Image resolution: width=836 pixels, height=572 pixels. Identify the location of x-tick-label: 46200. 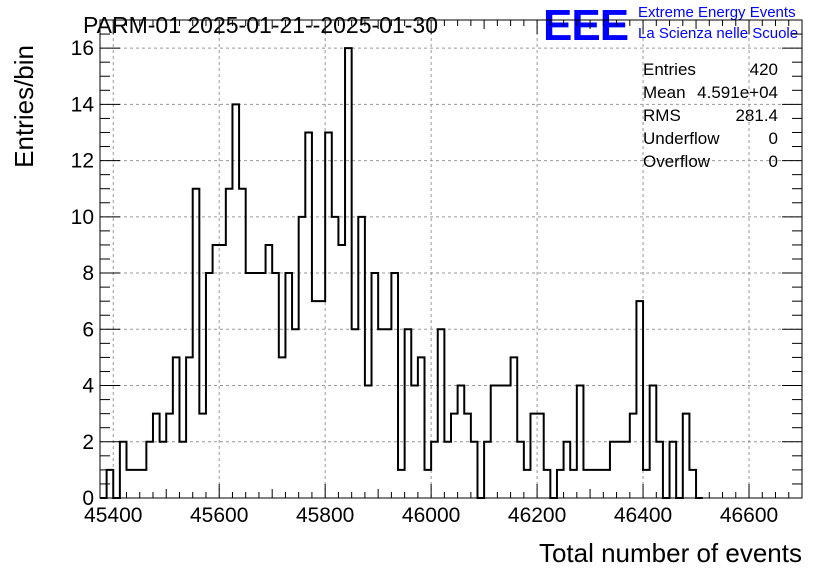
(537, 515).